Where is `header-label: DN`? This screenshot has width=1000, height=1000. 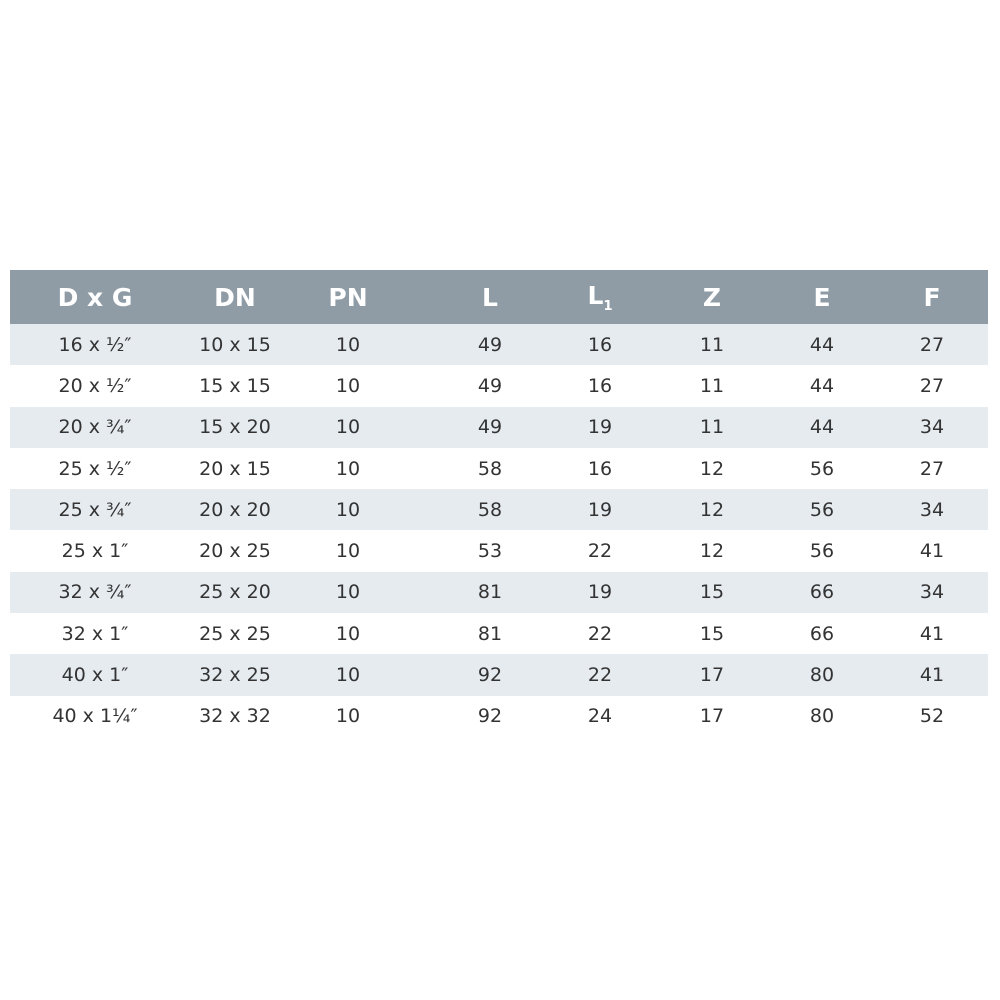
header-label: DN is located at coordinates (235, 297).